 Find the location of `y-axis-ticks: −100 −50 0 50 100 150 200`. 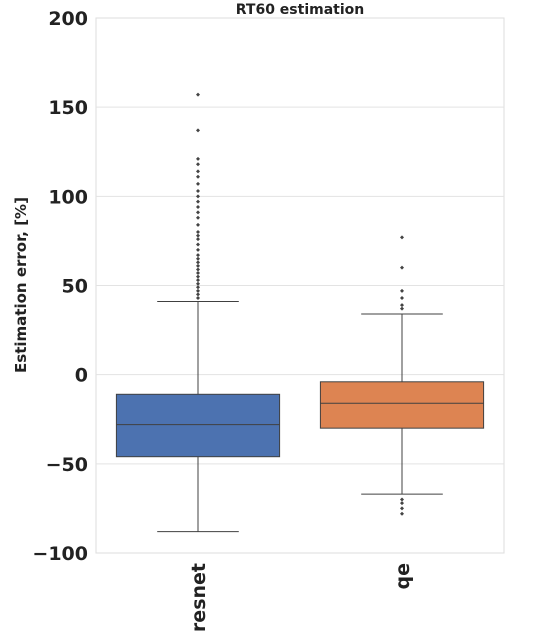

y-axis-ticks: −100 −50 0 50 100 150 200 is located at coordinates (60, 286).